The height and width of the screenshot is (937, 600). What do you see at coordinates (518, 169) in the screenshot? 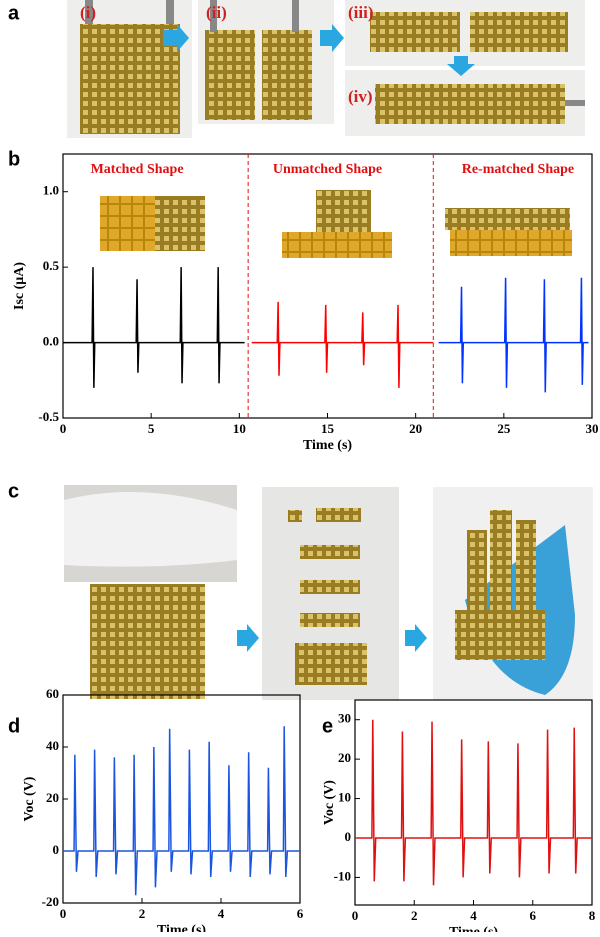
I see `region-label: Re-matched Shape` at bounding box center [518, 169].